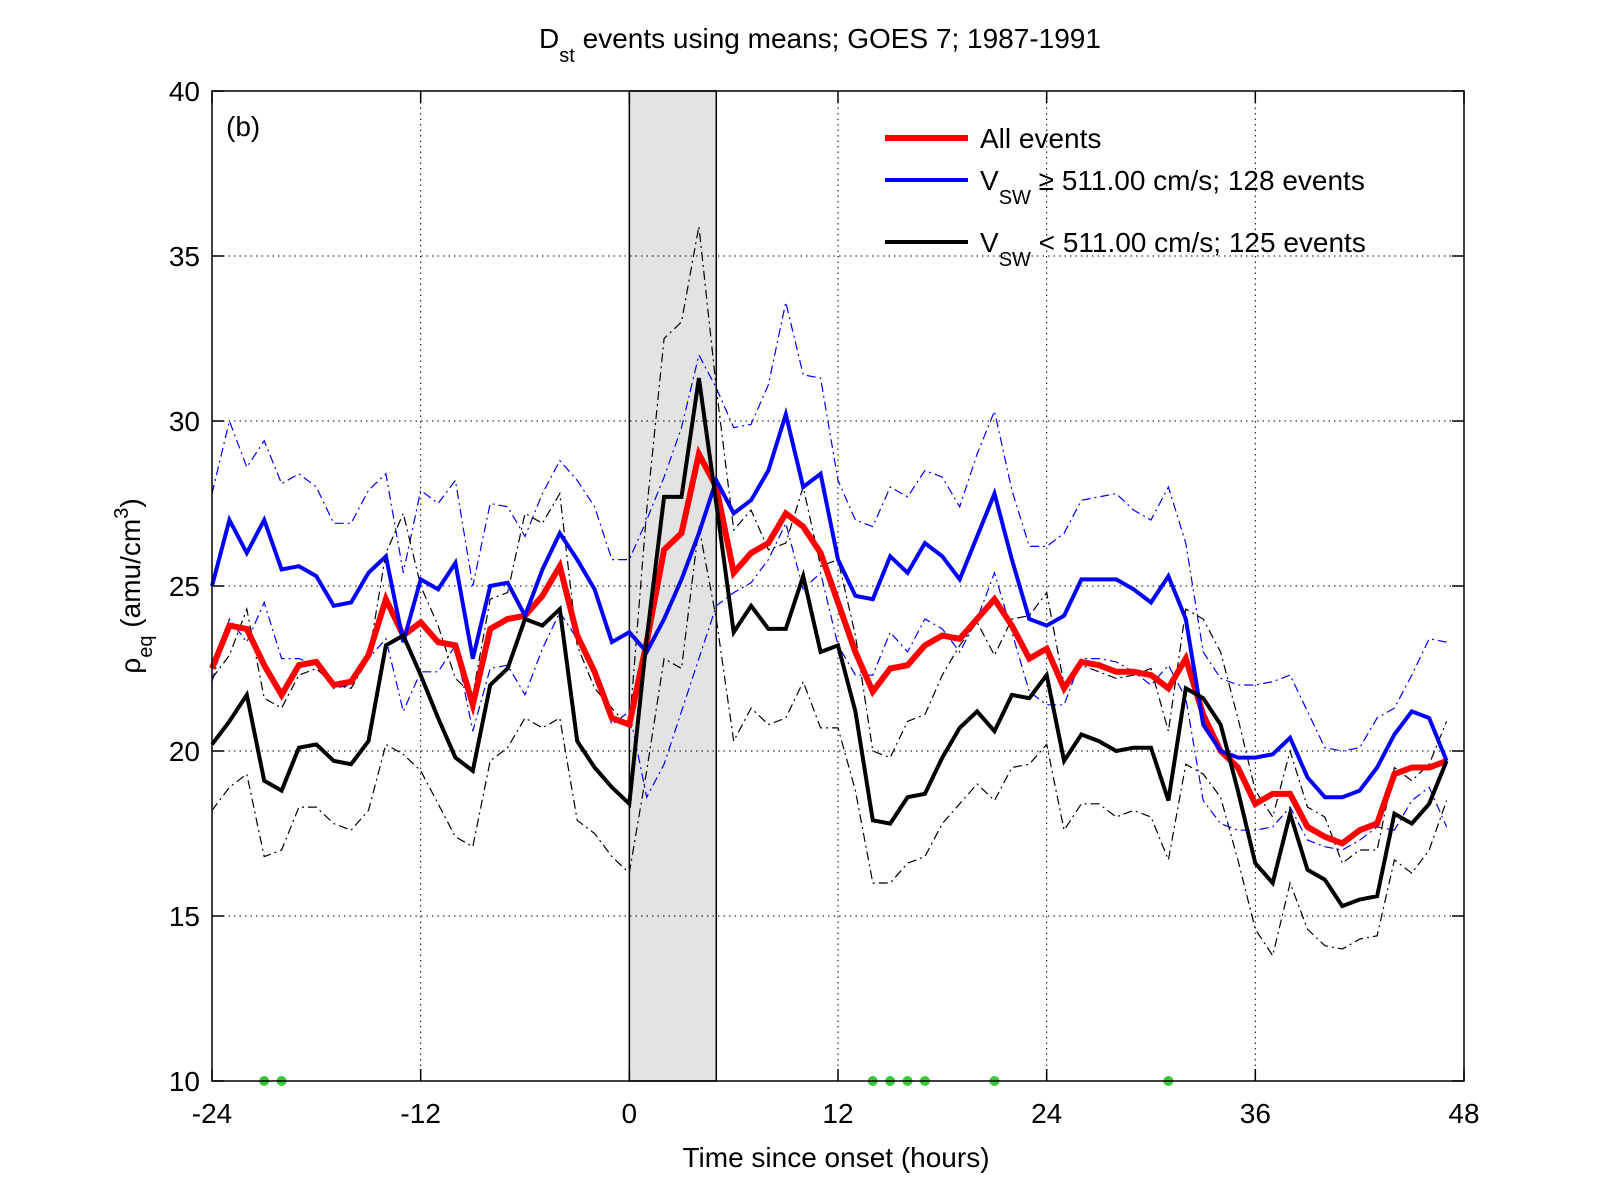  I want to click on legend-label: VSW ≥ 511.00 cm/s; 128 events, so click(1172, 187).